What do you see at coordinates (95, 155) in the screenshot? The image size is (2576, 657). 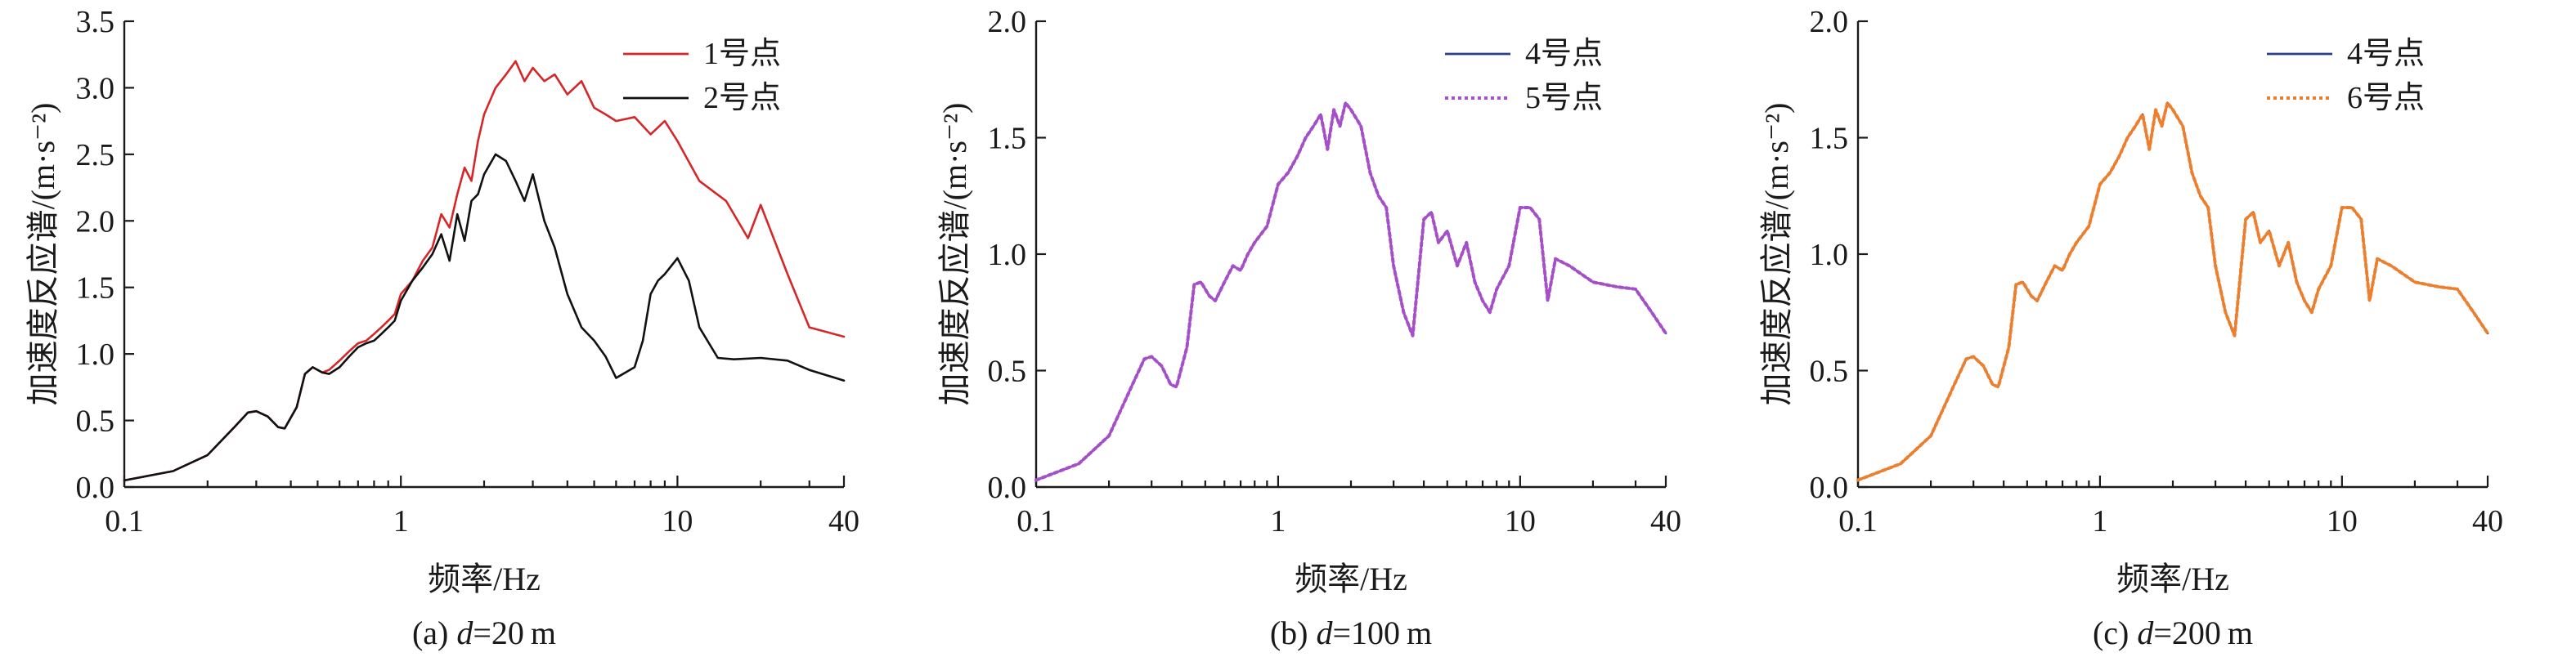 I see `y-tick-label: 2.5` at bounding box center [95, 155].